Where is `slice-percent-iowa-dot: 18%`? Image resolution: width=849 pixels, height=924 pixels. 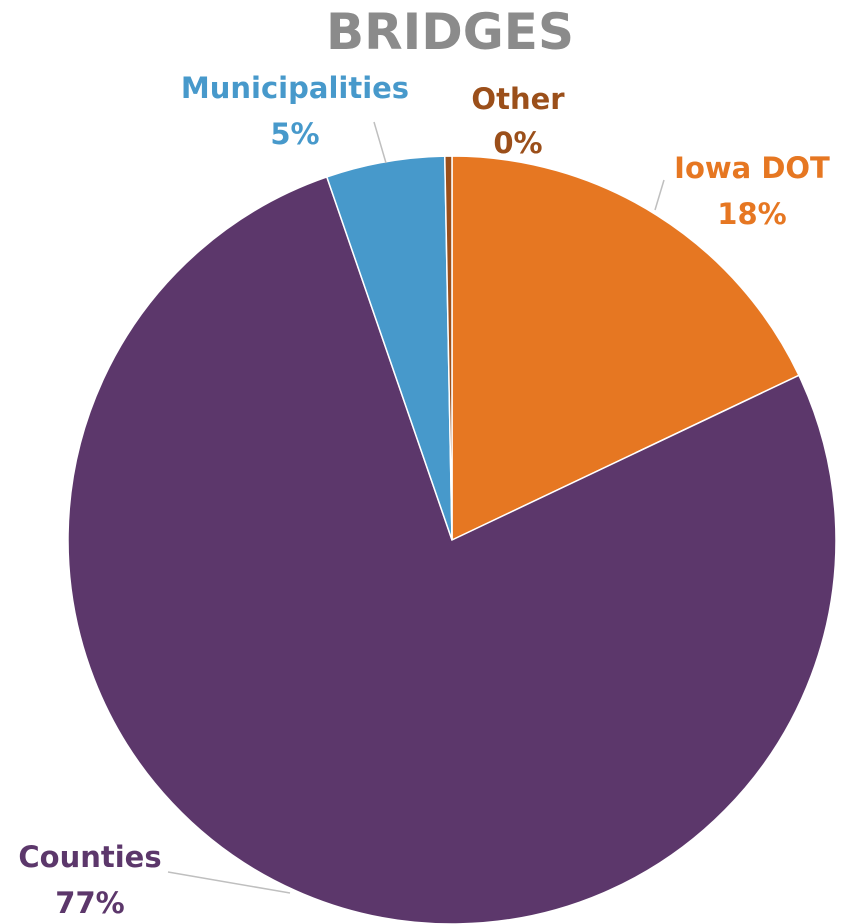 slice-percent-iowa-dot: 18% is located at coordinates (751, 214).